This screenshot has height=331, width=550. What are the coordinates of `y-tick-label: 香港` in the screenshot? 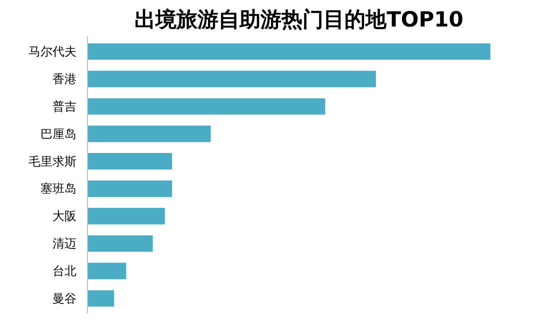 It's located at (64, 79).